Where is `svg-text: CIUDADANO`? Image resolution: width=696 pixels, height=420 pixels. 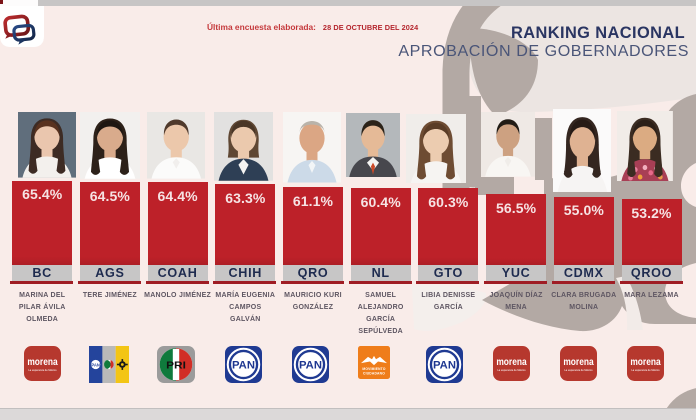
svg-text: CIUDADANO is located at coordinates (374, 373).